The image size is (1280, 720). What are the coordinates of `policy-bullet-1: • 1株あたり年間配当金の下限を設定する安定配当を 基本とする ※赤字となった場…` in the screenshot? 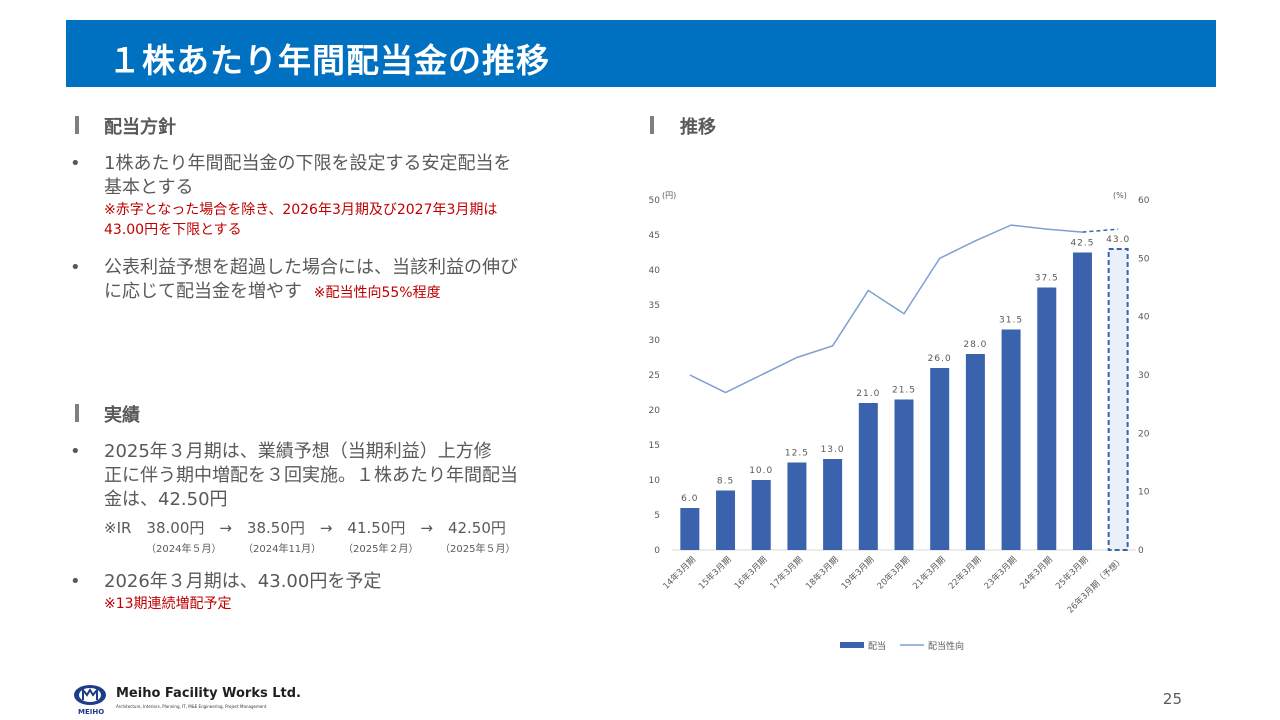 It's located at (317, 196).